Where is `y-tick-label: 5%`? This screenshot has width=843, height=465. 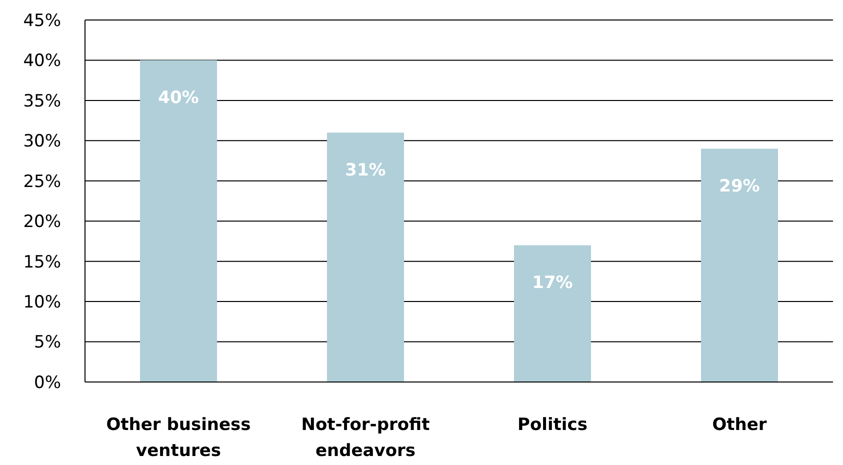 y-tick-label: 5% is located at coordinates (47, 342).